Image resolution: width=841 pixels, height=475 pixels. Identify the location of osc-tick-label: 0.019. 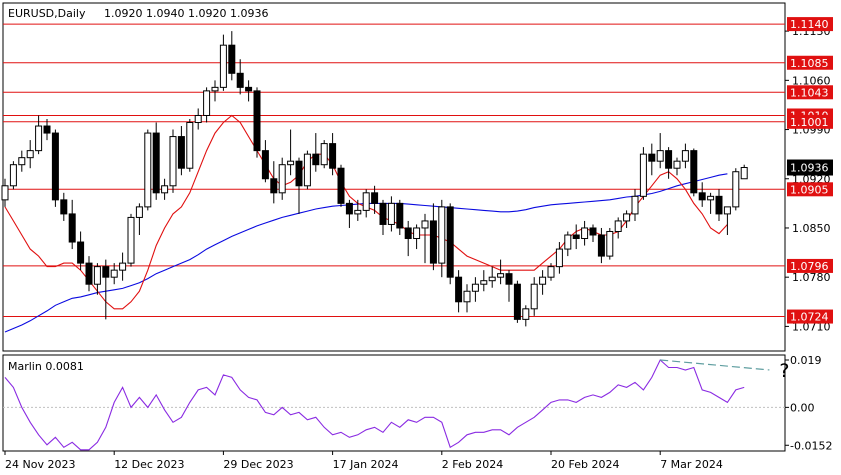
(806, 360).